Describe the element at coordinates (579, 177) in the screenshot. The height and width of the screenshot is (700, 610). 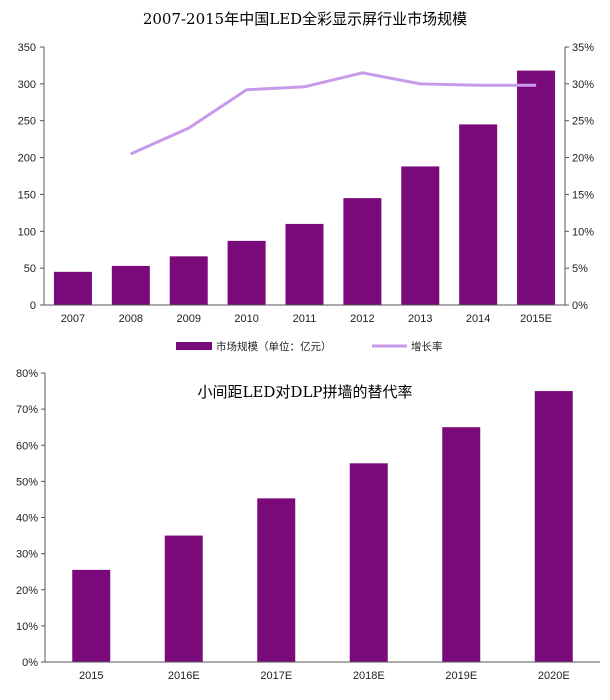
I see `chart1-y2-axis-ticks: 0% 5% 10% 15% 20% 25% 30% 35%` at that location.